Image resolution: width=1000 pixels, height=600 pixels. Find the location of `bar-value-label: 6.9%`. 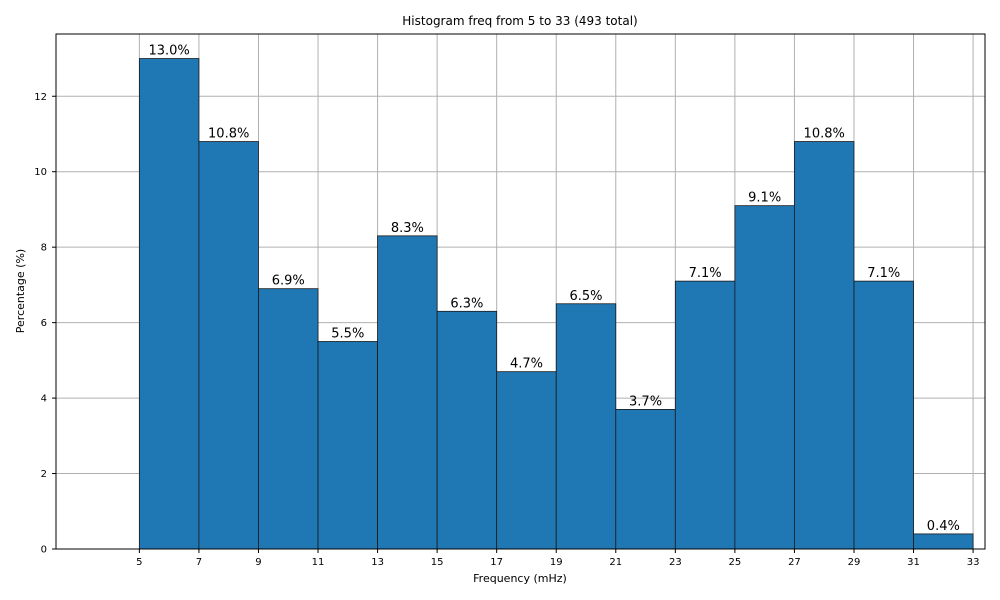

bar-value-label: 6.9% is located at coordinates (288, 281).